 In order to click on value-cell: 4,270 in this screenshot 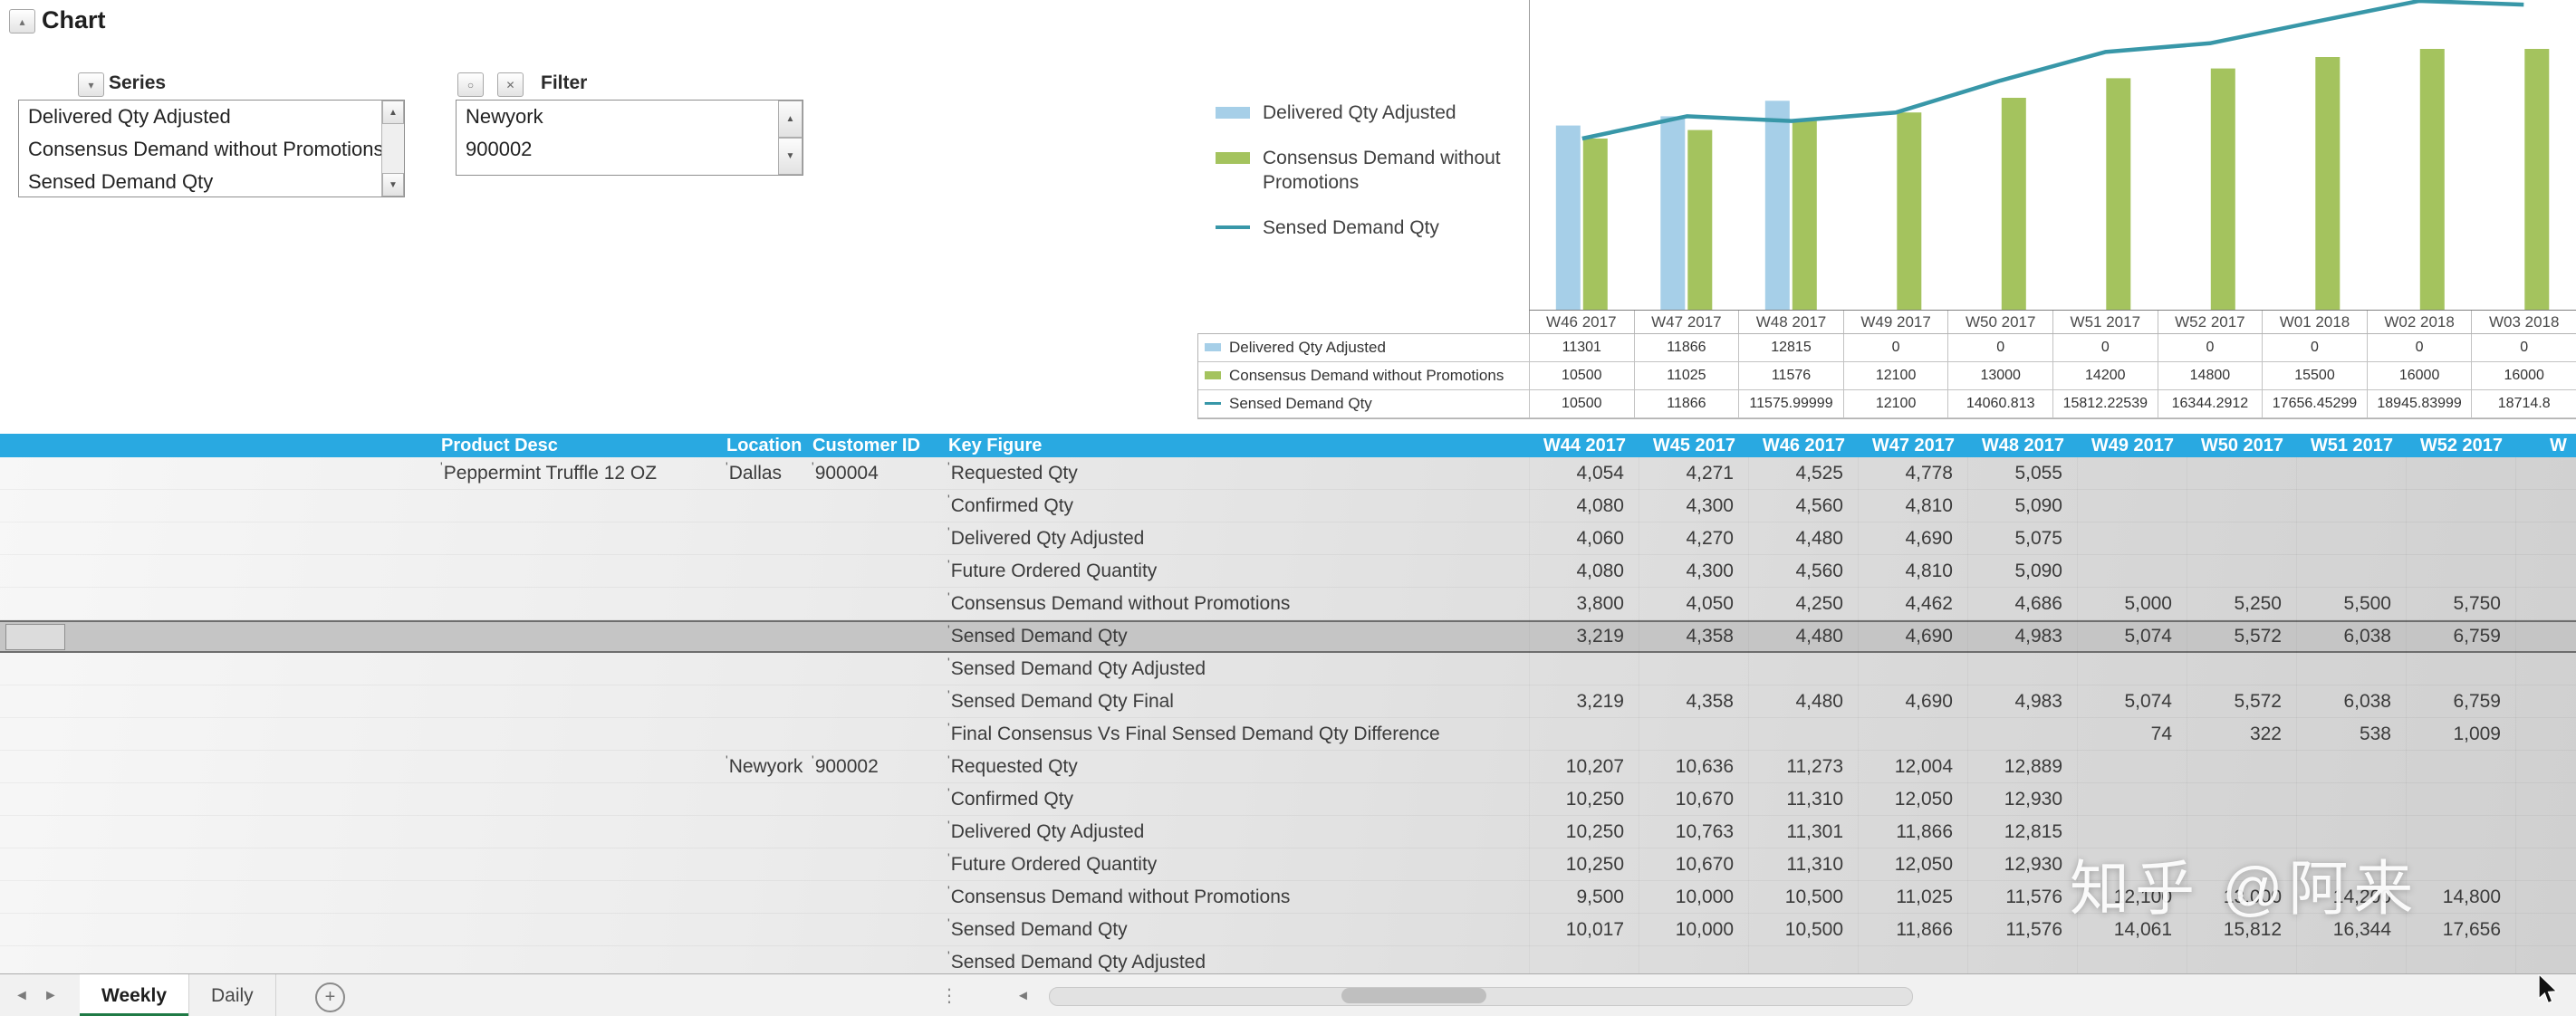, I will do `click(1693, 538)`.